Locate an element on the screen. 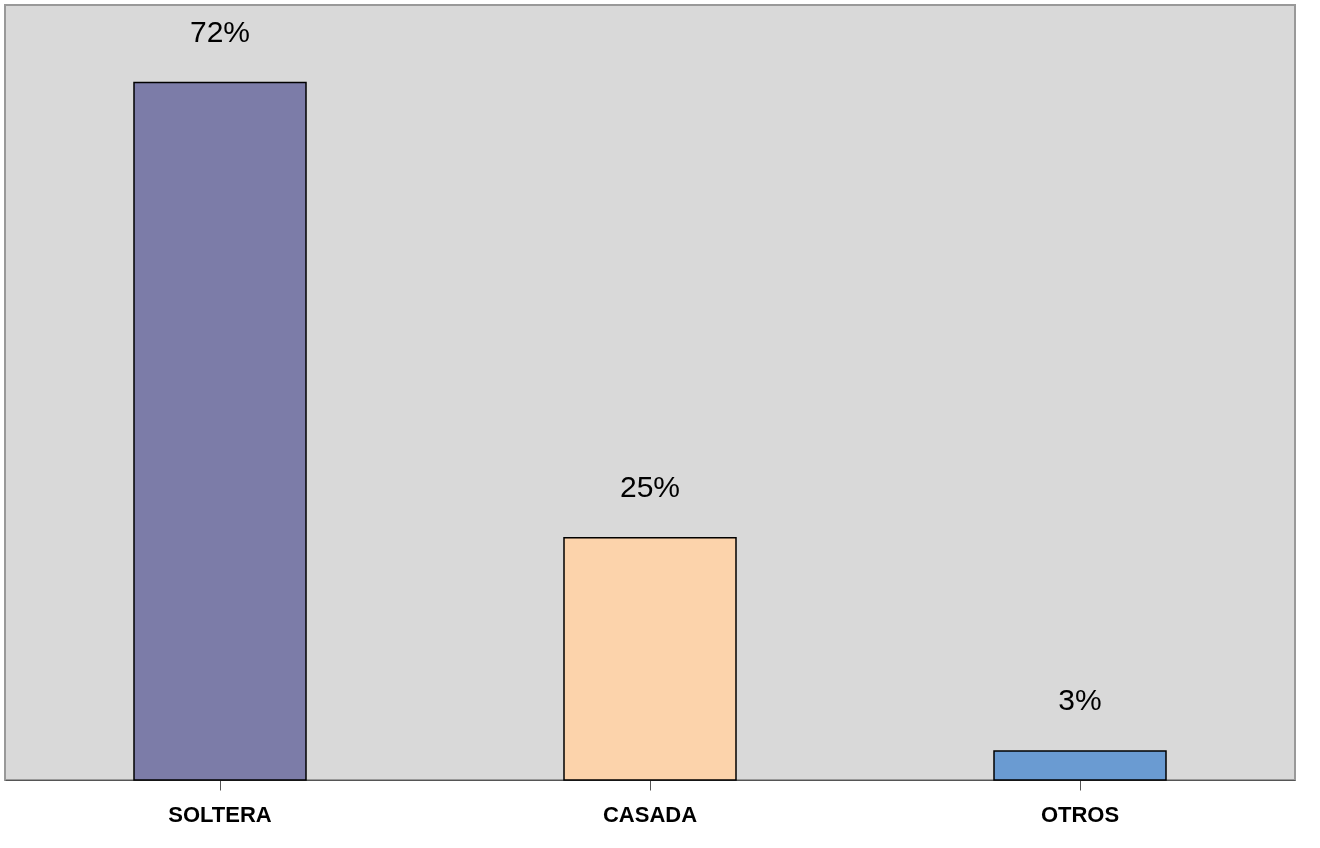  data-label: 72% is located at coordinates (220, 31).